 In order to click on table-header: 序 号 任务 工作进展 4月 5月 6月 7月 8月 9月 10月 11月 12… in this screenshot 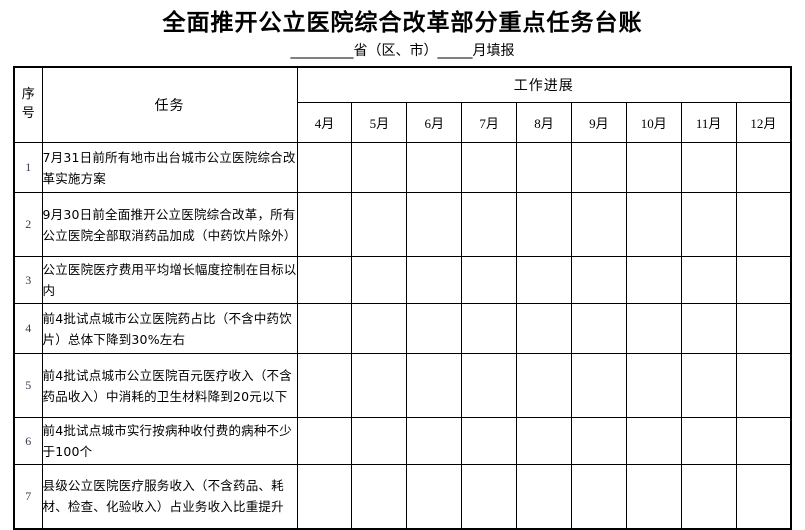, I will do `click(402, 104)`.